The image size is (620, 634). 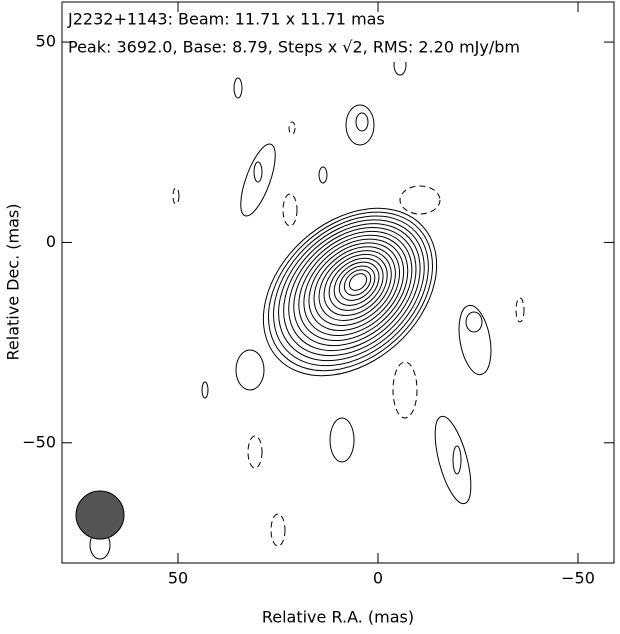 What do you see at coordinates (338, 617) in the screenshot?
I see `x-axis-label: Relative R.A. (mas)` at bounding box center [338, 617].